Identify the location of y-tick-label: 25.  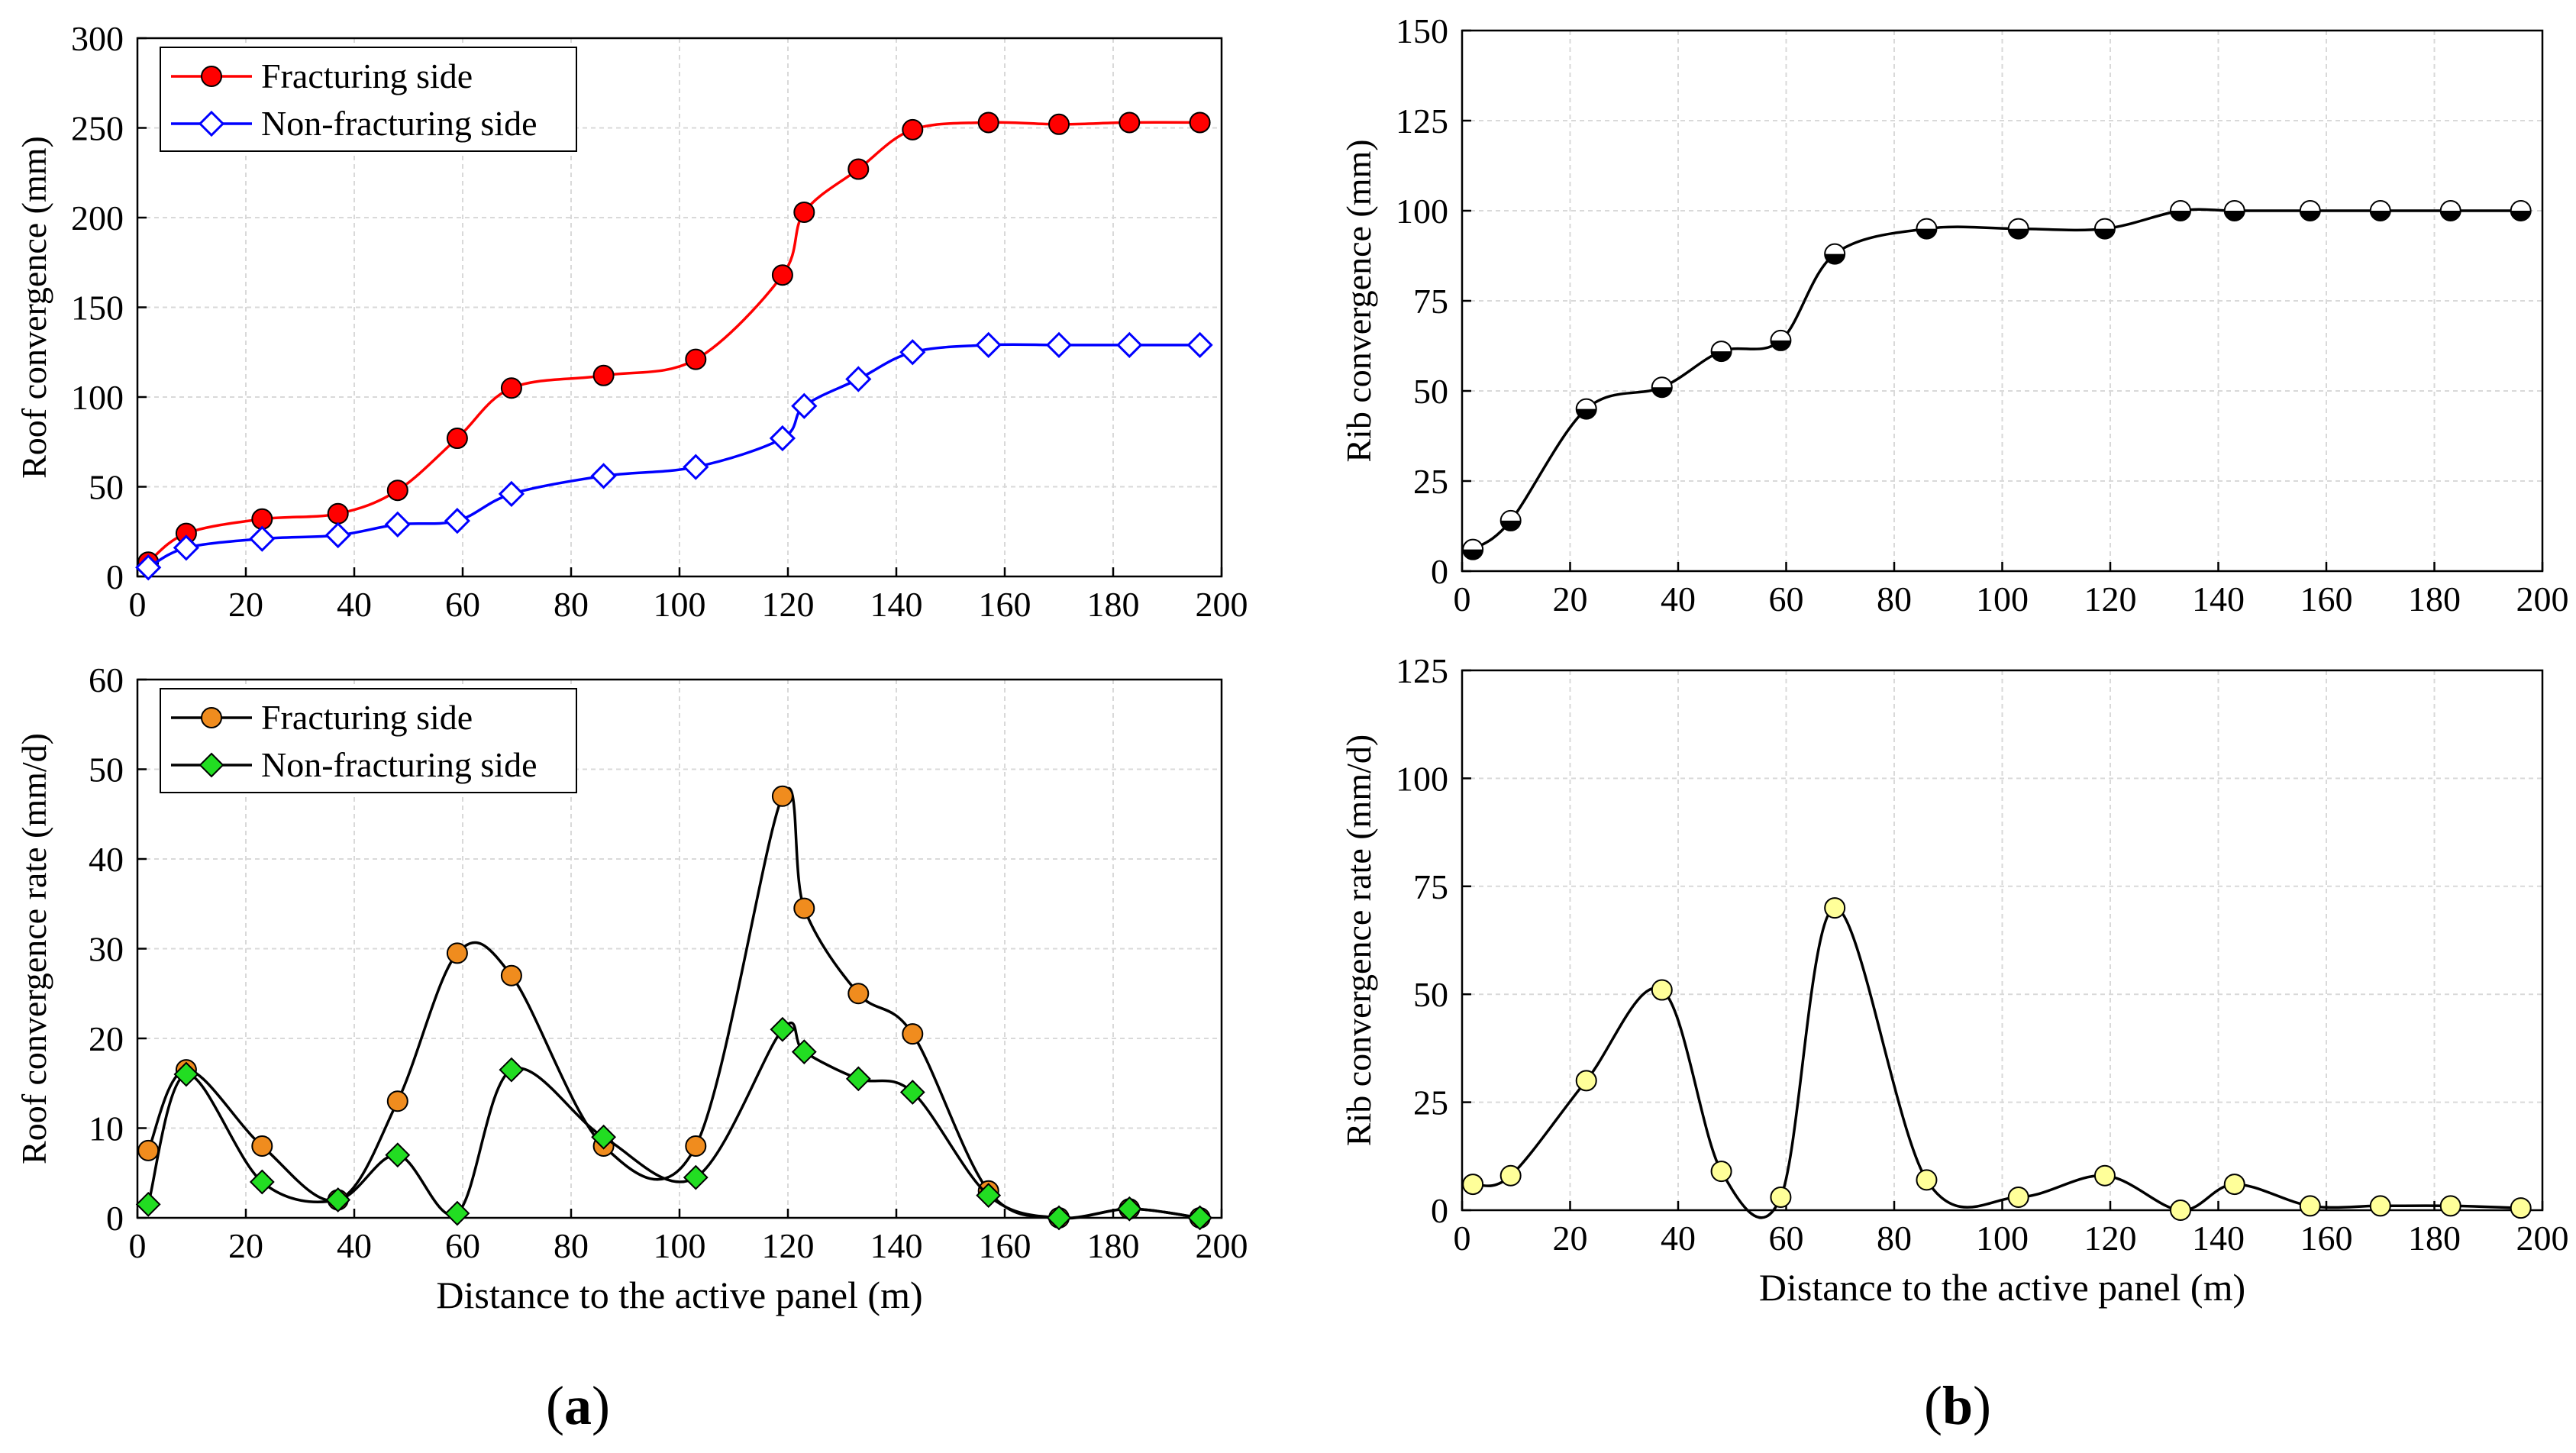
(1430, 481).